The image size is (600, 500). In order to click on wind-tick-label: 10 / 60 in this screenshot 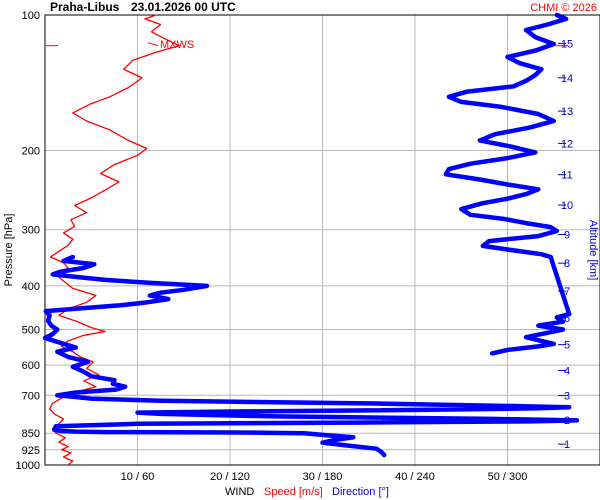, I will do `click(138, 477)`.